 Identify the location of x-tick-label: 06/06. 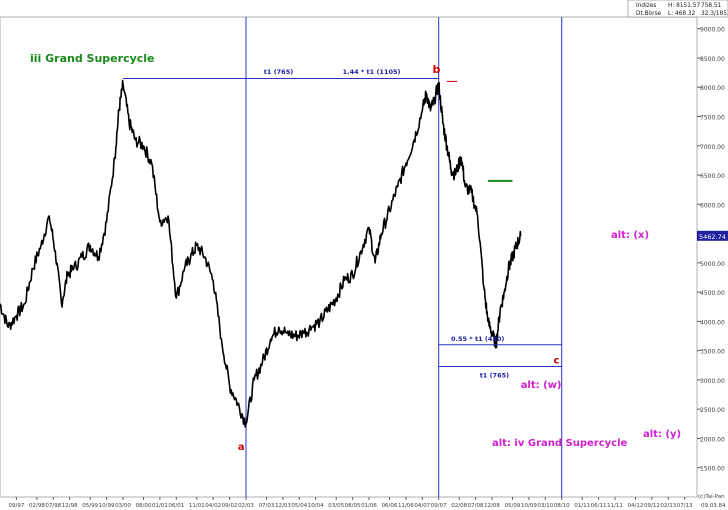
(390, 506).